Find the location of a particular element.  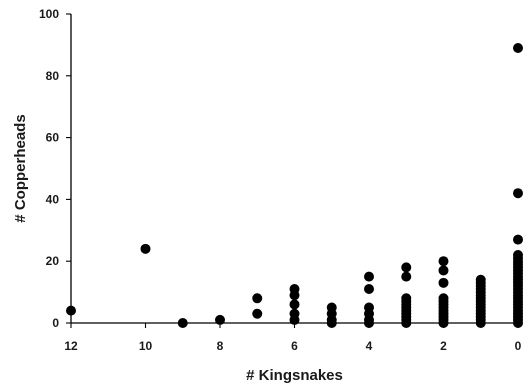

y-axis-ticks: 0 20 40 60 80 100 is located at coordinates (55, 168).